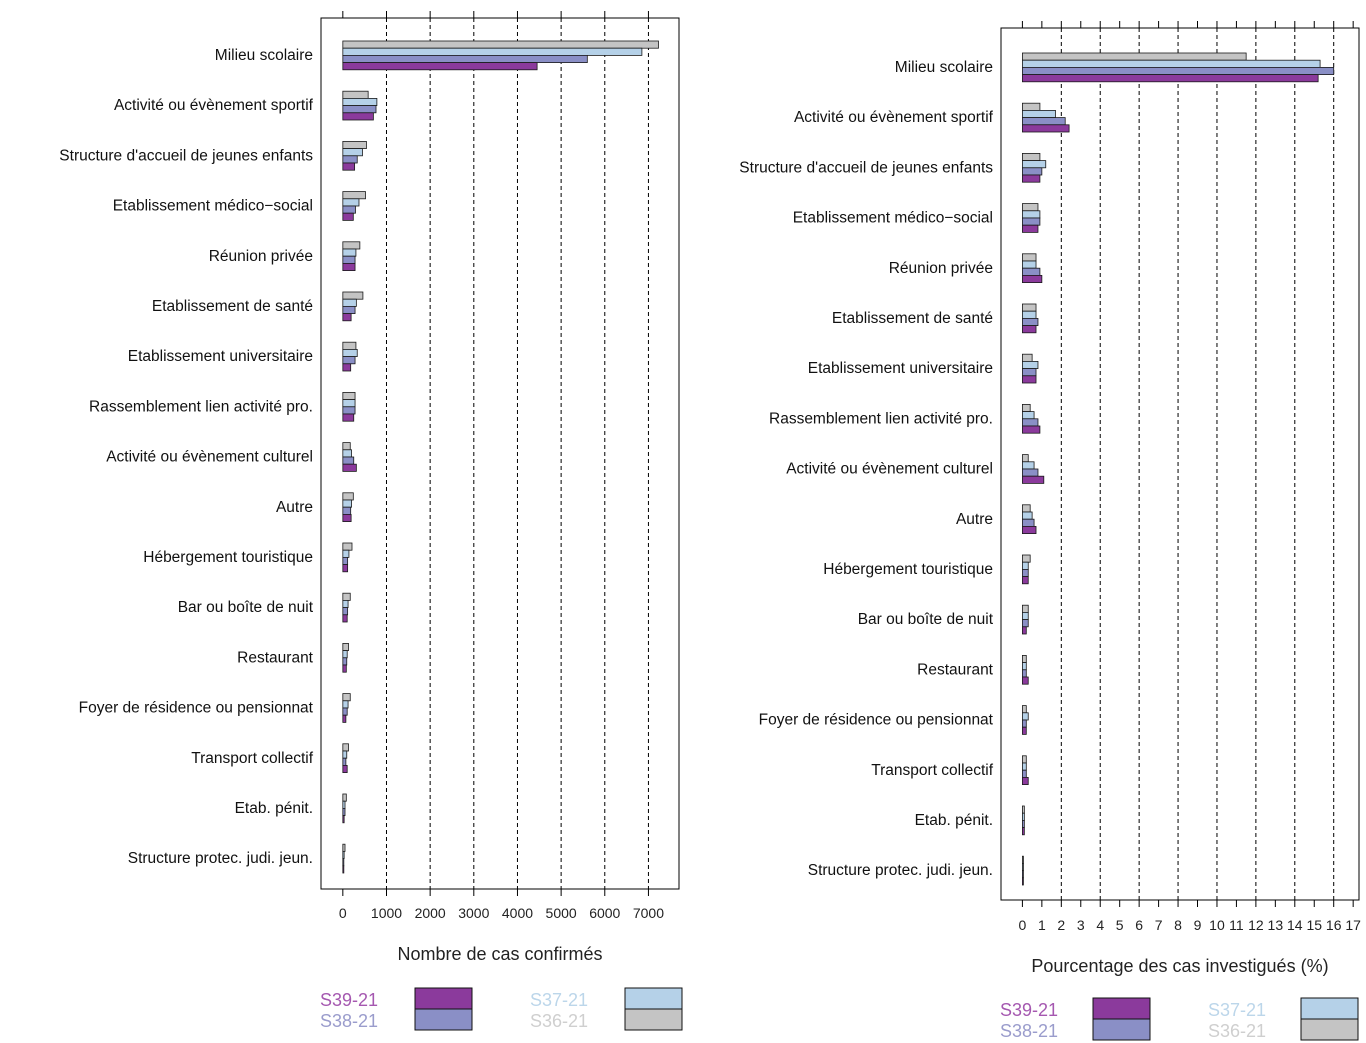  I want to click on x-tick-label: 2, so click(1061, 925).